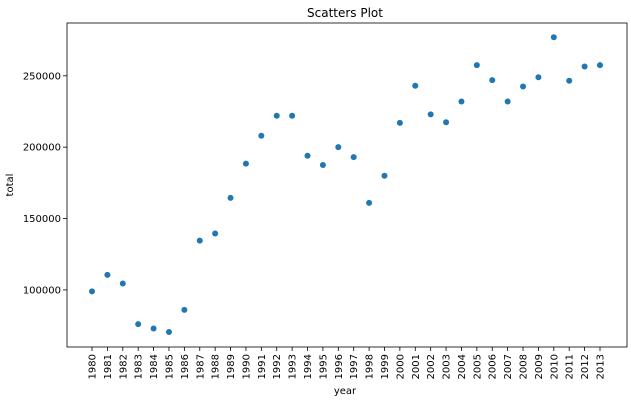 This screenshot has height=403, width=631. Describe the element at coordinates (262, 366) in the screenshot. I see `x-tick-label: 1991` at that location.